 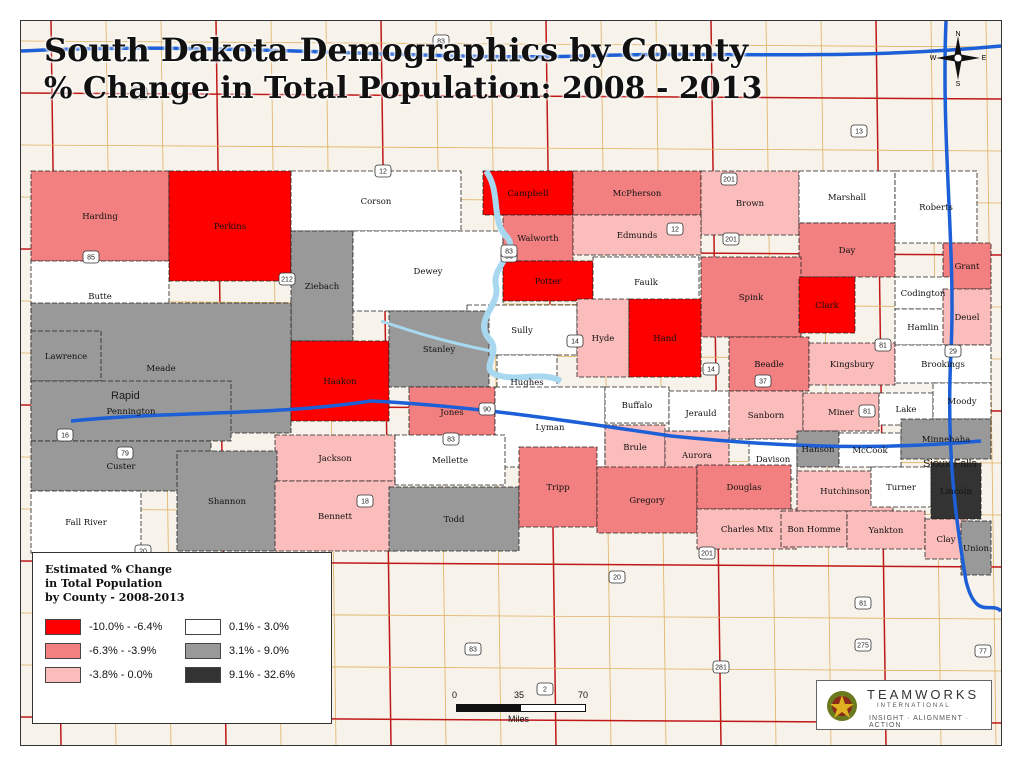 I want to click on county-gregory, so click(x=647, y=500).